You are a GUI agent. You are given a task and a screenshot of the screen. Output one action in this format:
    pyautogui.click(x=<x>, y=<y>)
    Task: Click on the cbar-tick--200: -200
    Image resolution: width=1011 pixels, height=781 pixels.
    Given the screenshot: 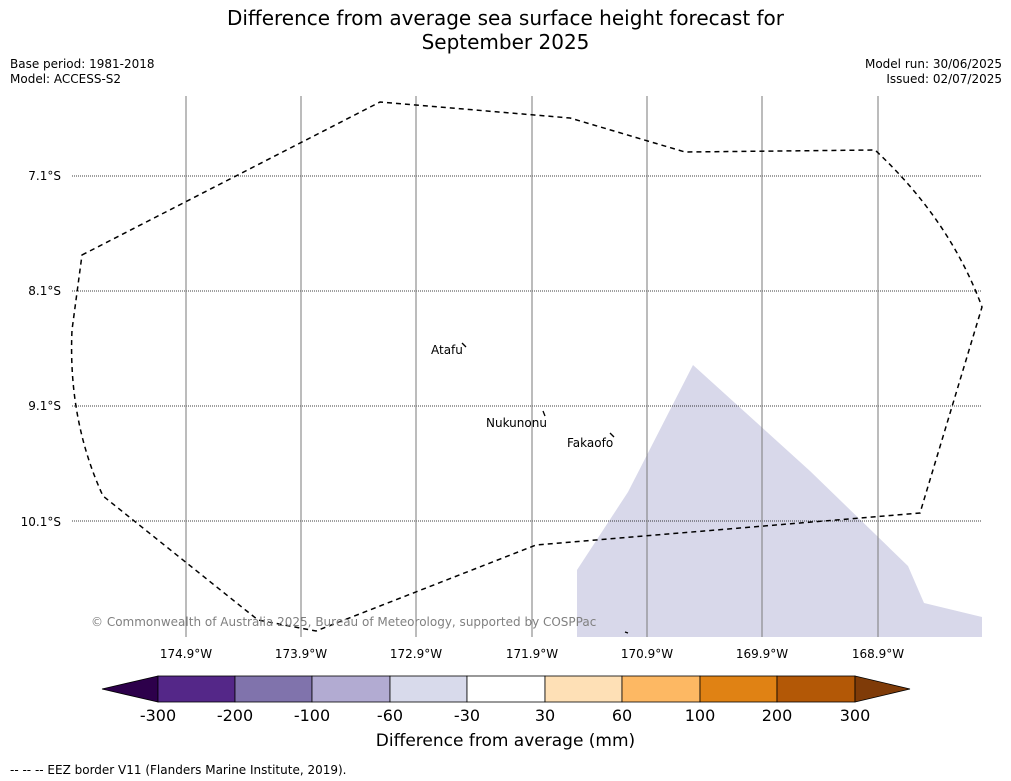 What is the action you would take?
    pyautogui.click(x=235, y=715)
    